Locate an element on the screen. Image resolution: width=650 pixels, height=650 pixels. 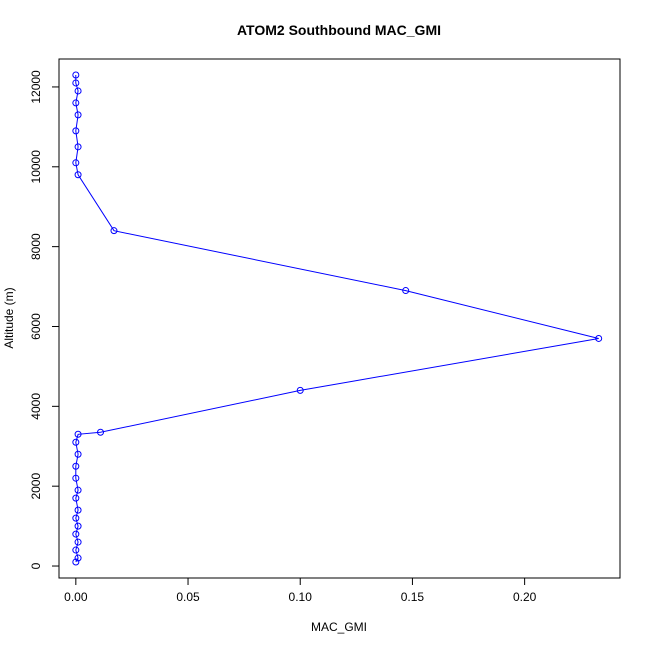
x-tick-label: 0.00 is located at coordinates (76, 597).